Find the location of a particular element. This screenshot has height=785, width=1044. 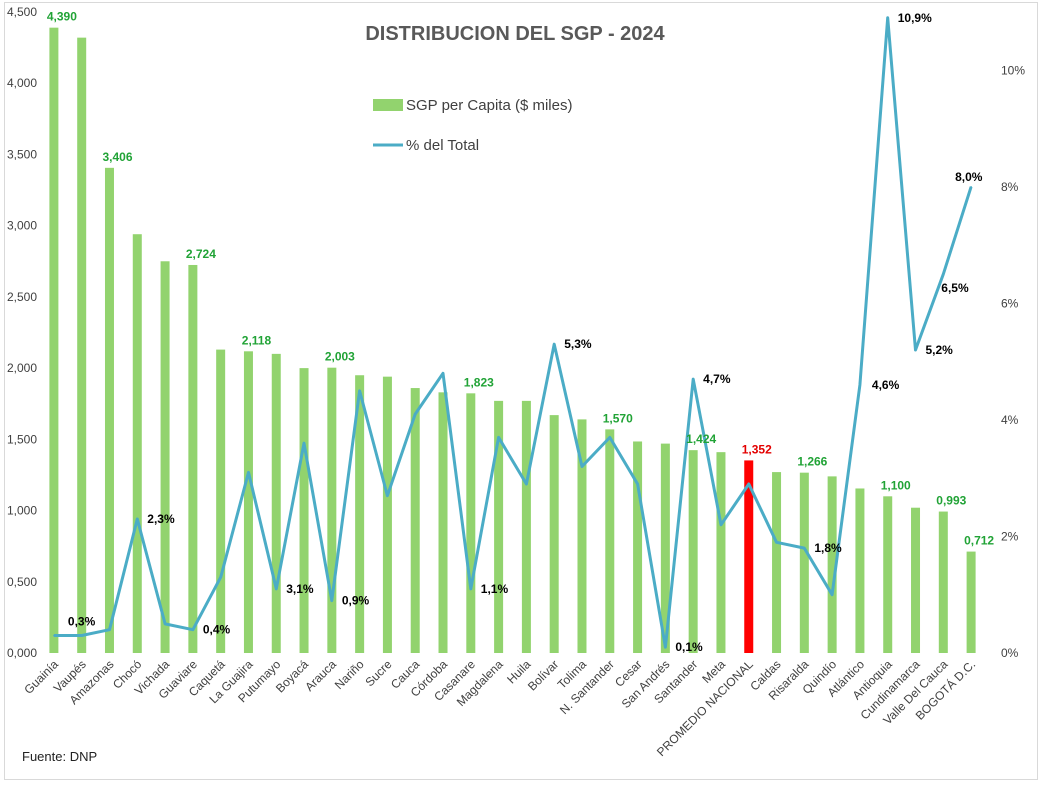

line-value-label: 3,1% is located at coordinates (300, 589).